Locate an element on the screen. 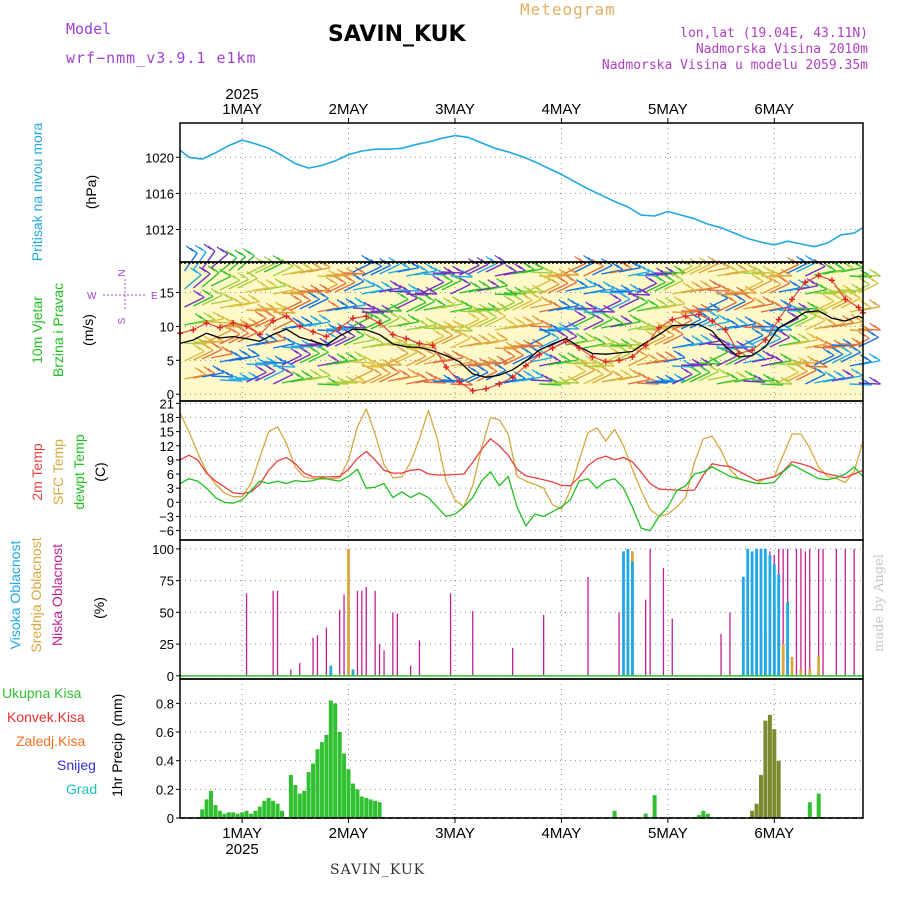 The image size is (900, 900). bottom-day-label: 1MAY is located at coordinates (242, 833).